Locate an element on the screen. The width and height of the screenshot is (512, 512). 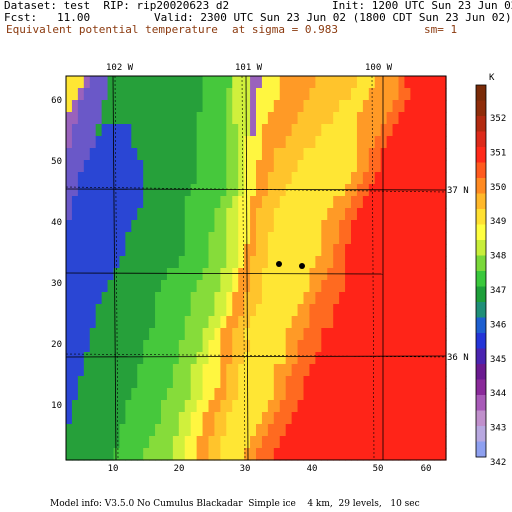
colorbar-swatch is located at coordinates (481, 124).